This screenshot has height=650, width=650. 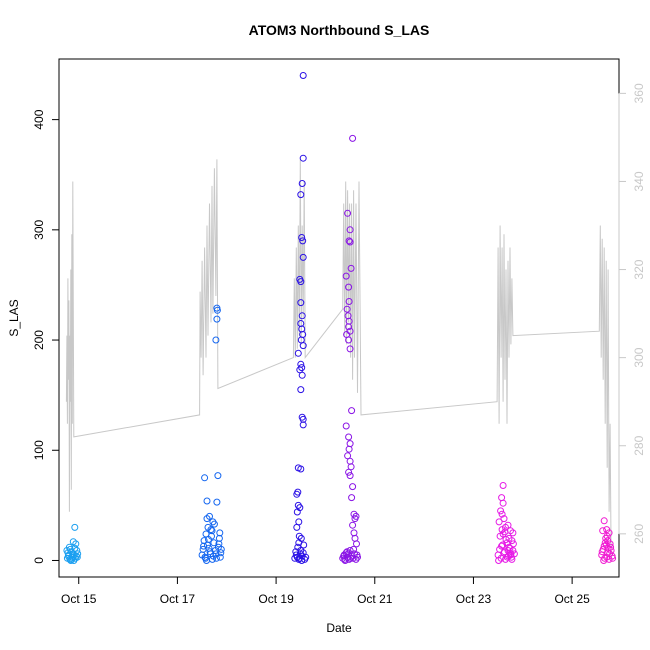 I want to click on secondary-y-axis: 260 280 300 320 340 360, so click(x=632, y=313).